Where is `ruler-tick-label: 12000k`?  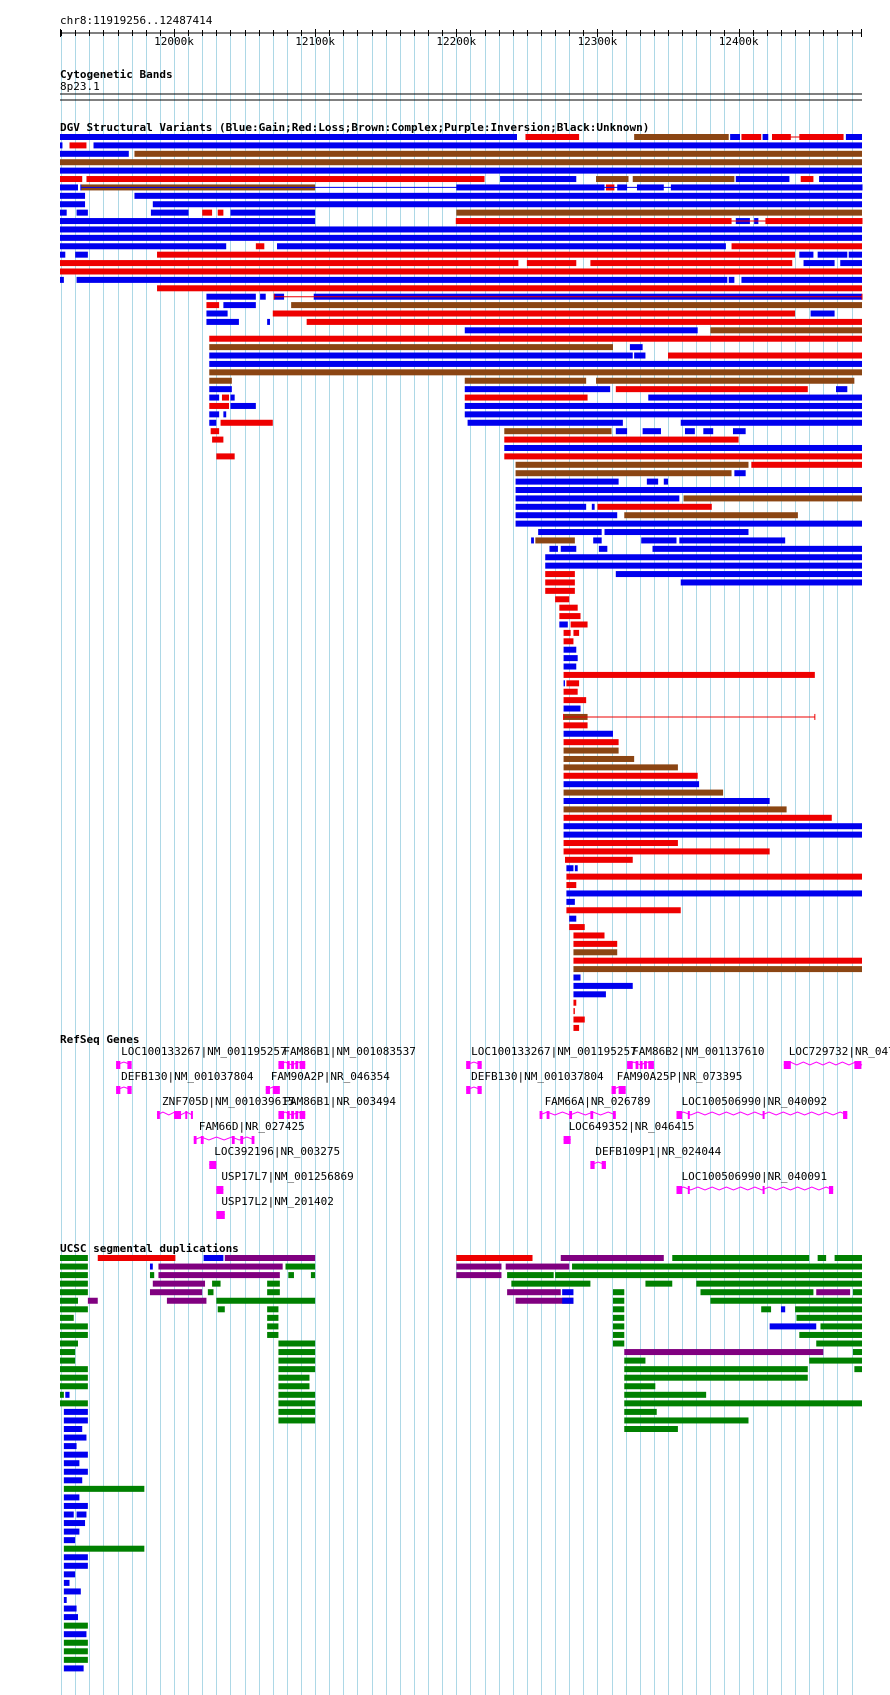
ruler-tick-label: 12000k is located at coordinates (174, 41).